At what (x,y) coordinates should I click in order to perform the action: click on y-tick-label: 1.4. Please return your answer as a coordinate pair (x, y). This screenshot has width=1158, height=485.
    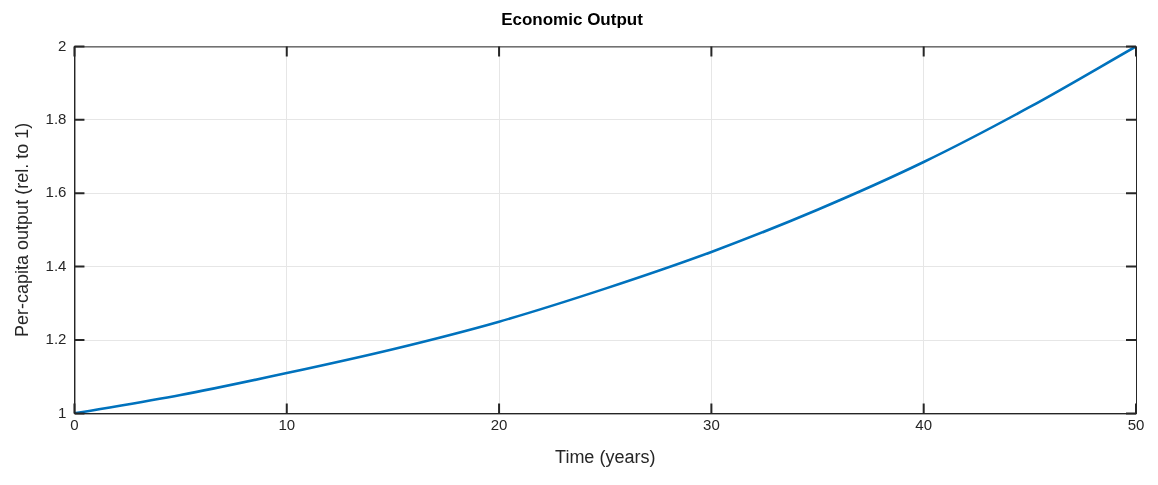
    Looking at the image, I should click on (56, 265).